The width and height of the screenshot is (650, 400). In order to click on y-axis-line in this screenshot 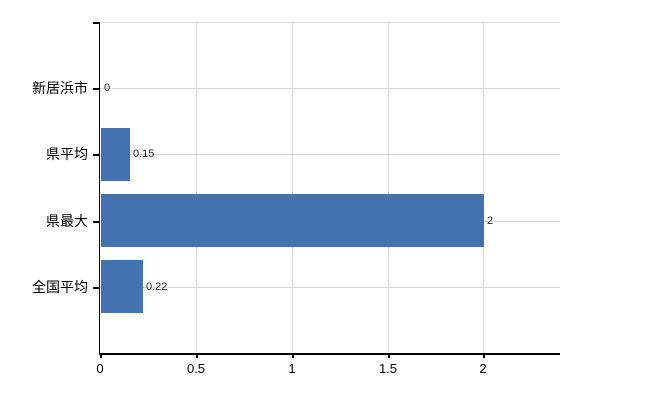, I will do `click(99, 188)`.